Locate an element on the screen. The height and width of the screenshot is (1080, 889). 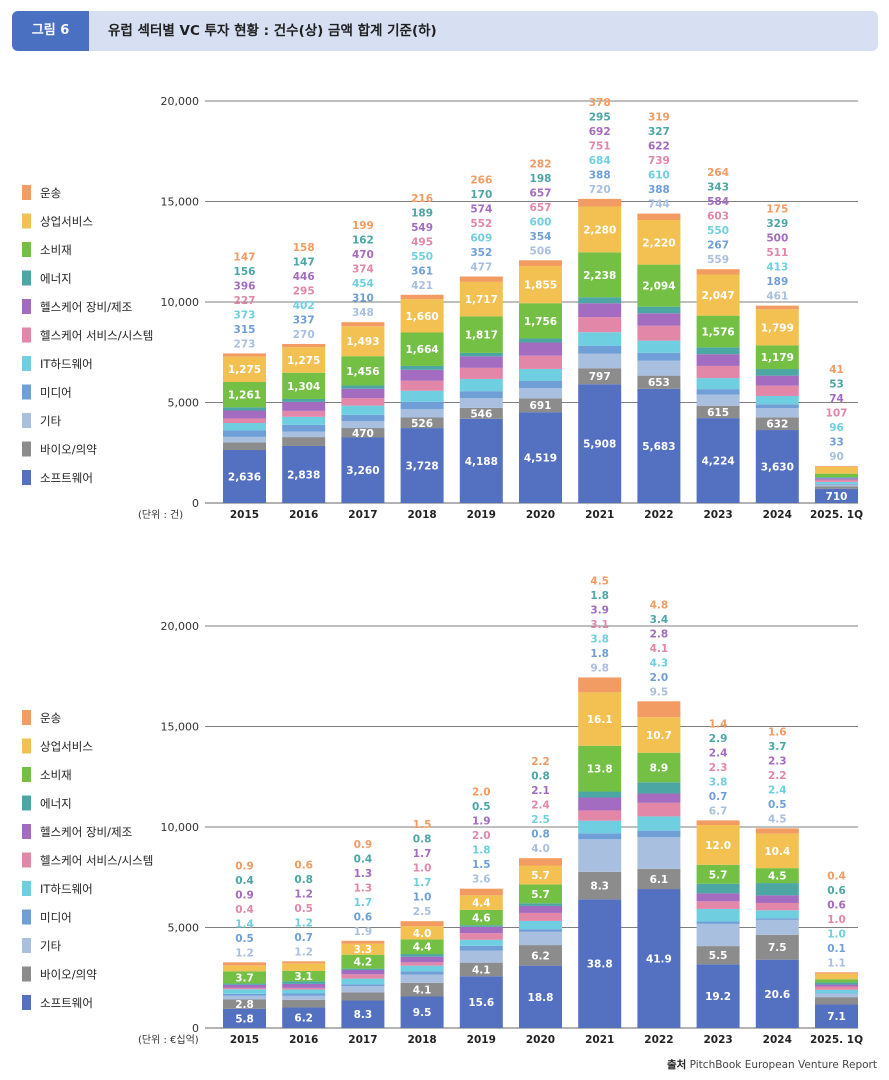
data-label: 402 is located at coordinates (304, 306).